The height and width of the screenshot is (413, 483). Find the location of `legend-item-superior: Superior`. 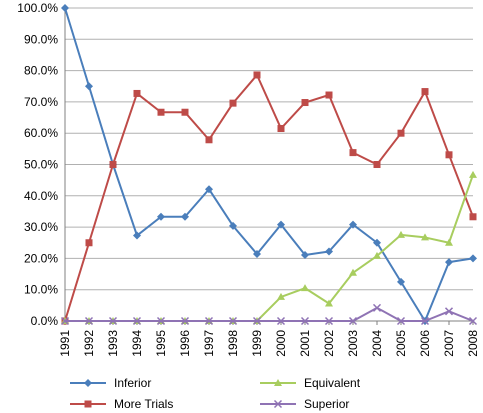

legend-item-superior: Superior is located at coordinates (304, 404).